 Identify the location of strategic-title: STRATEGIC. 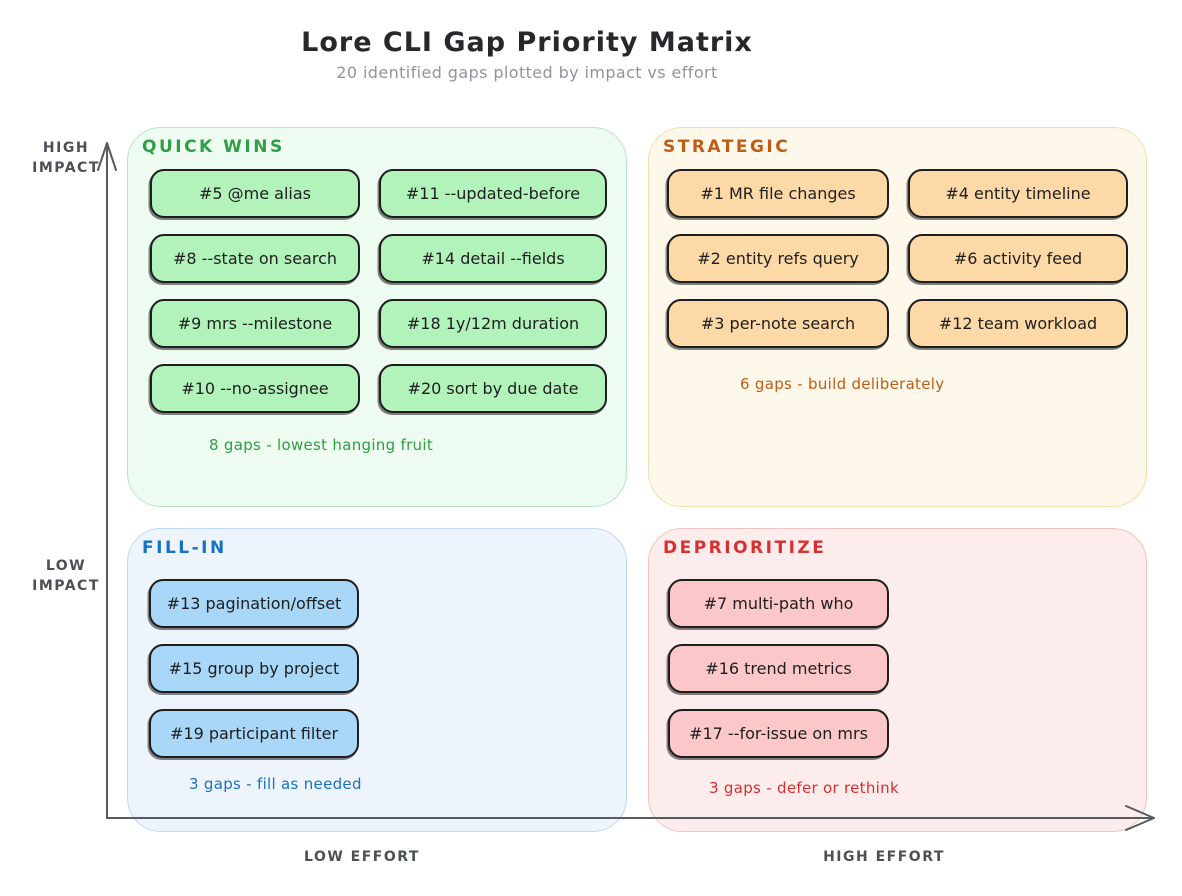
(727, 147).